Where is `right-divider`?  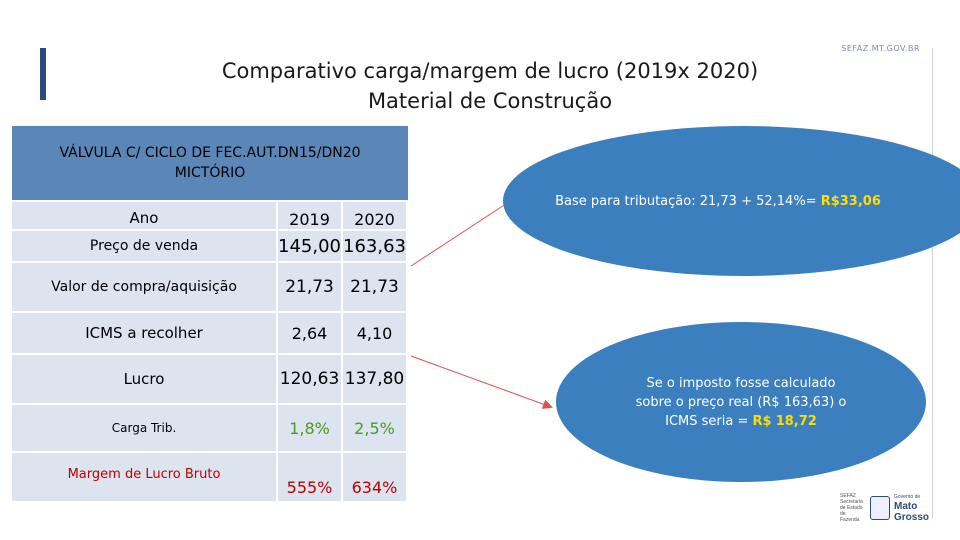
right-divider is located at coordinates (932, 283).